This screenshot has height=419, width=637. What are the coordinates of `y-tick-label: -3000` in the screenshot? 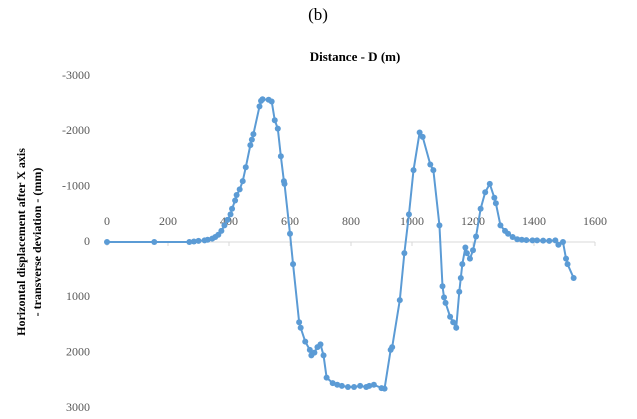 It's located at (76, 75).